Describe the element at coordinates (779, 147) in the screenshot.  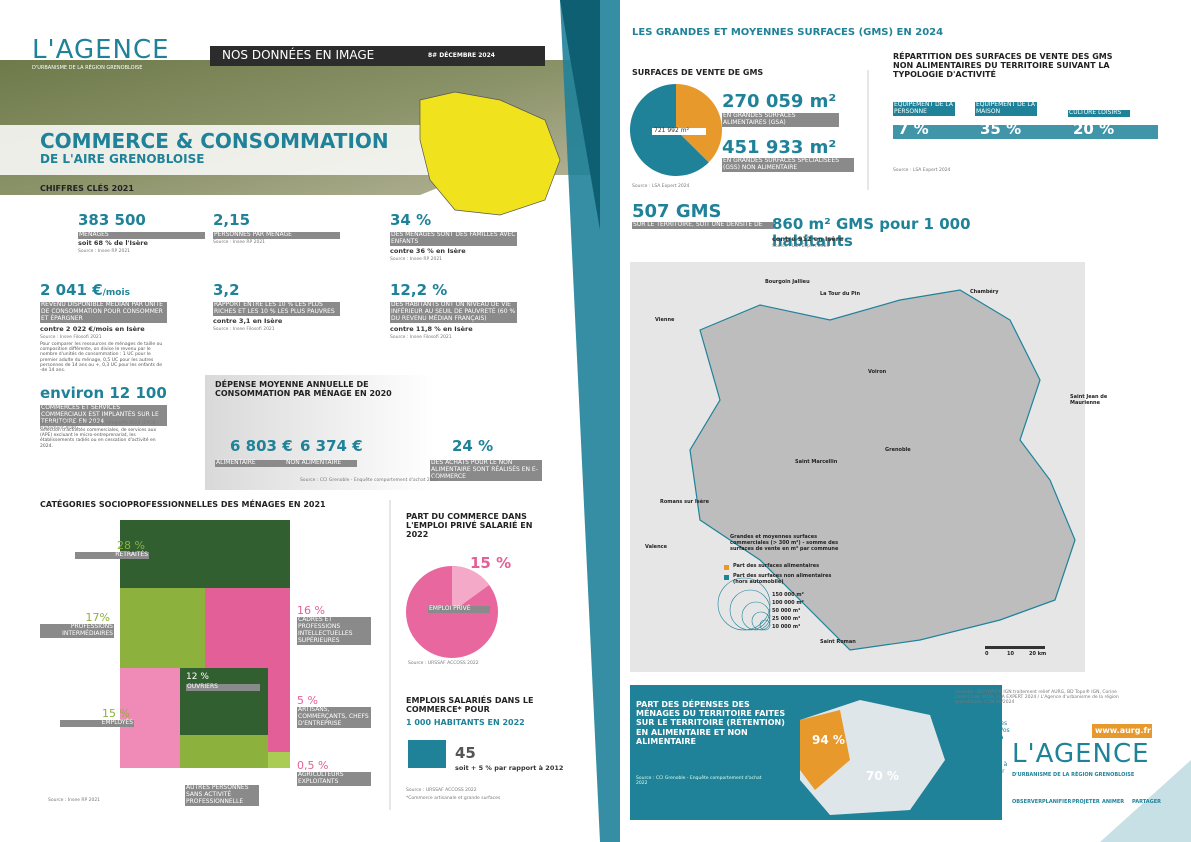
I see `value-label: 451 933 m²` at that location.